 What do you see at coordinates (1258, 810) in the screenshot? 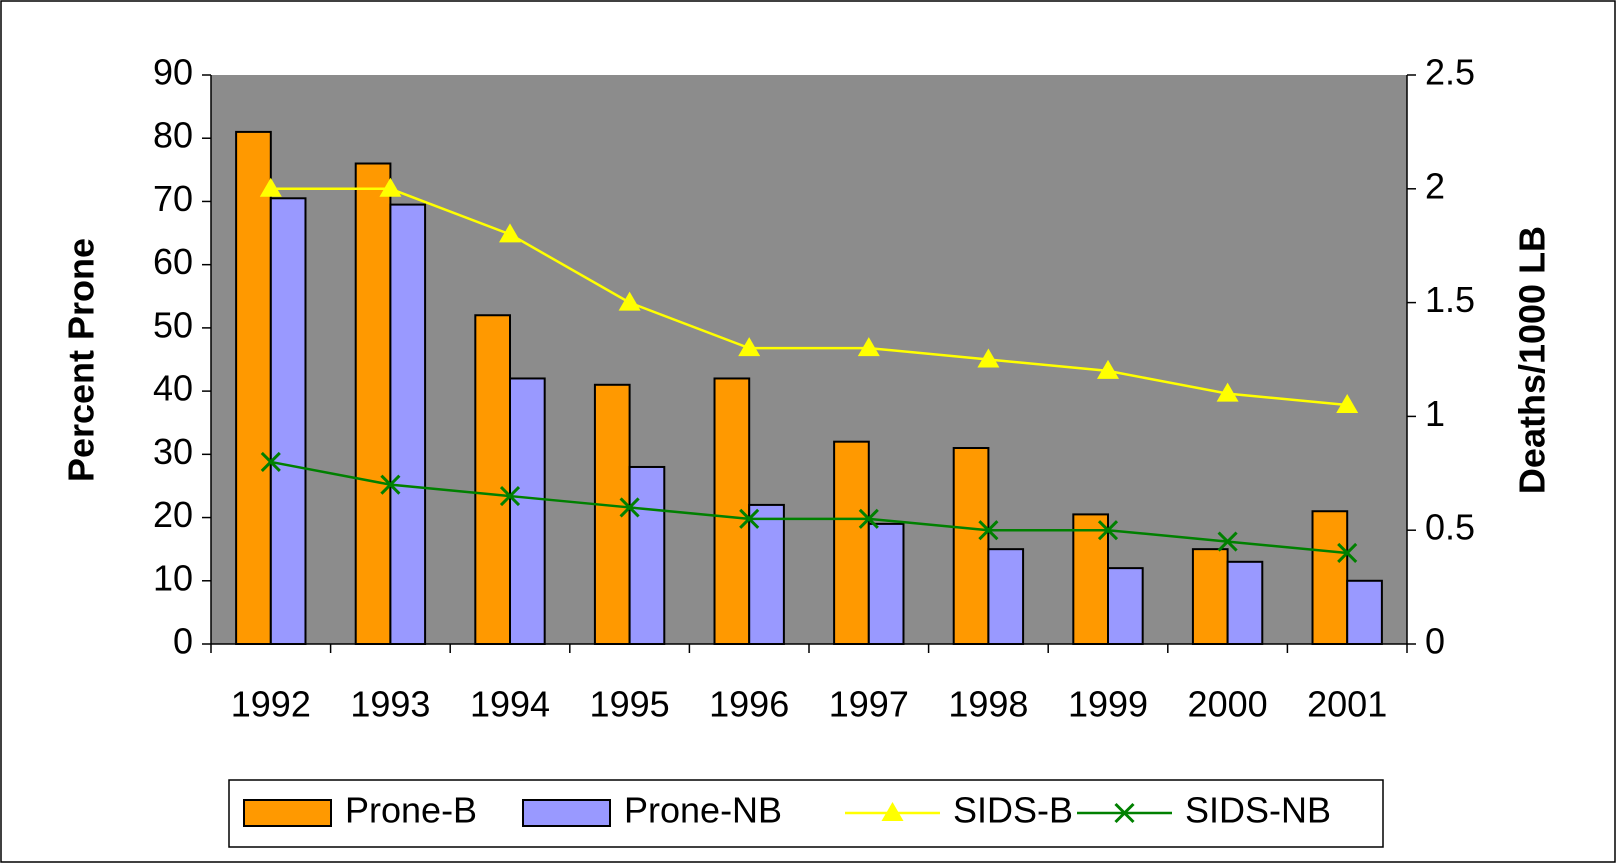
I see `legend-label: SIDS-NB` at bounding box center [1258, 810].